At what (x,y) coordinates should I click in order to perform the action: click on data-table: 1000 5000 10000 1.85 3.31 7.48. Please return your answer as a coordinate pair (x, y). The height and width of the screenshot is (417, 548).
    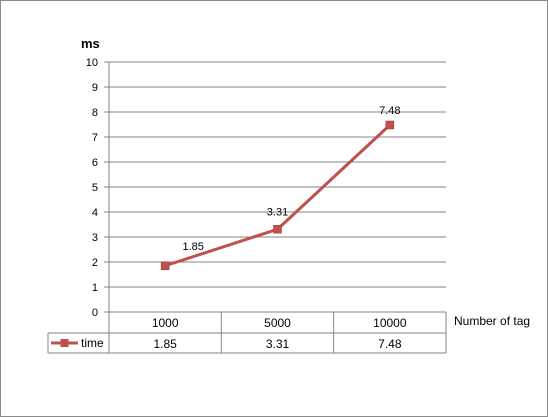
    Looking at the image, I should click on (247, 332).